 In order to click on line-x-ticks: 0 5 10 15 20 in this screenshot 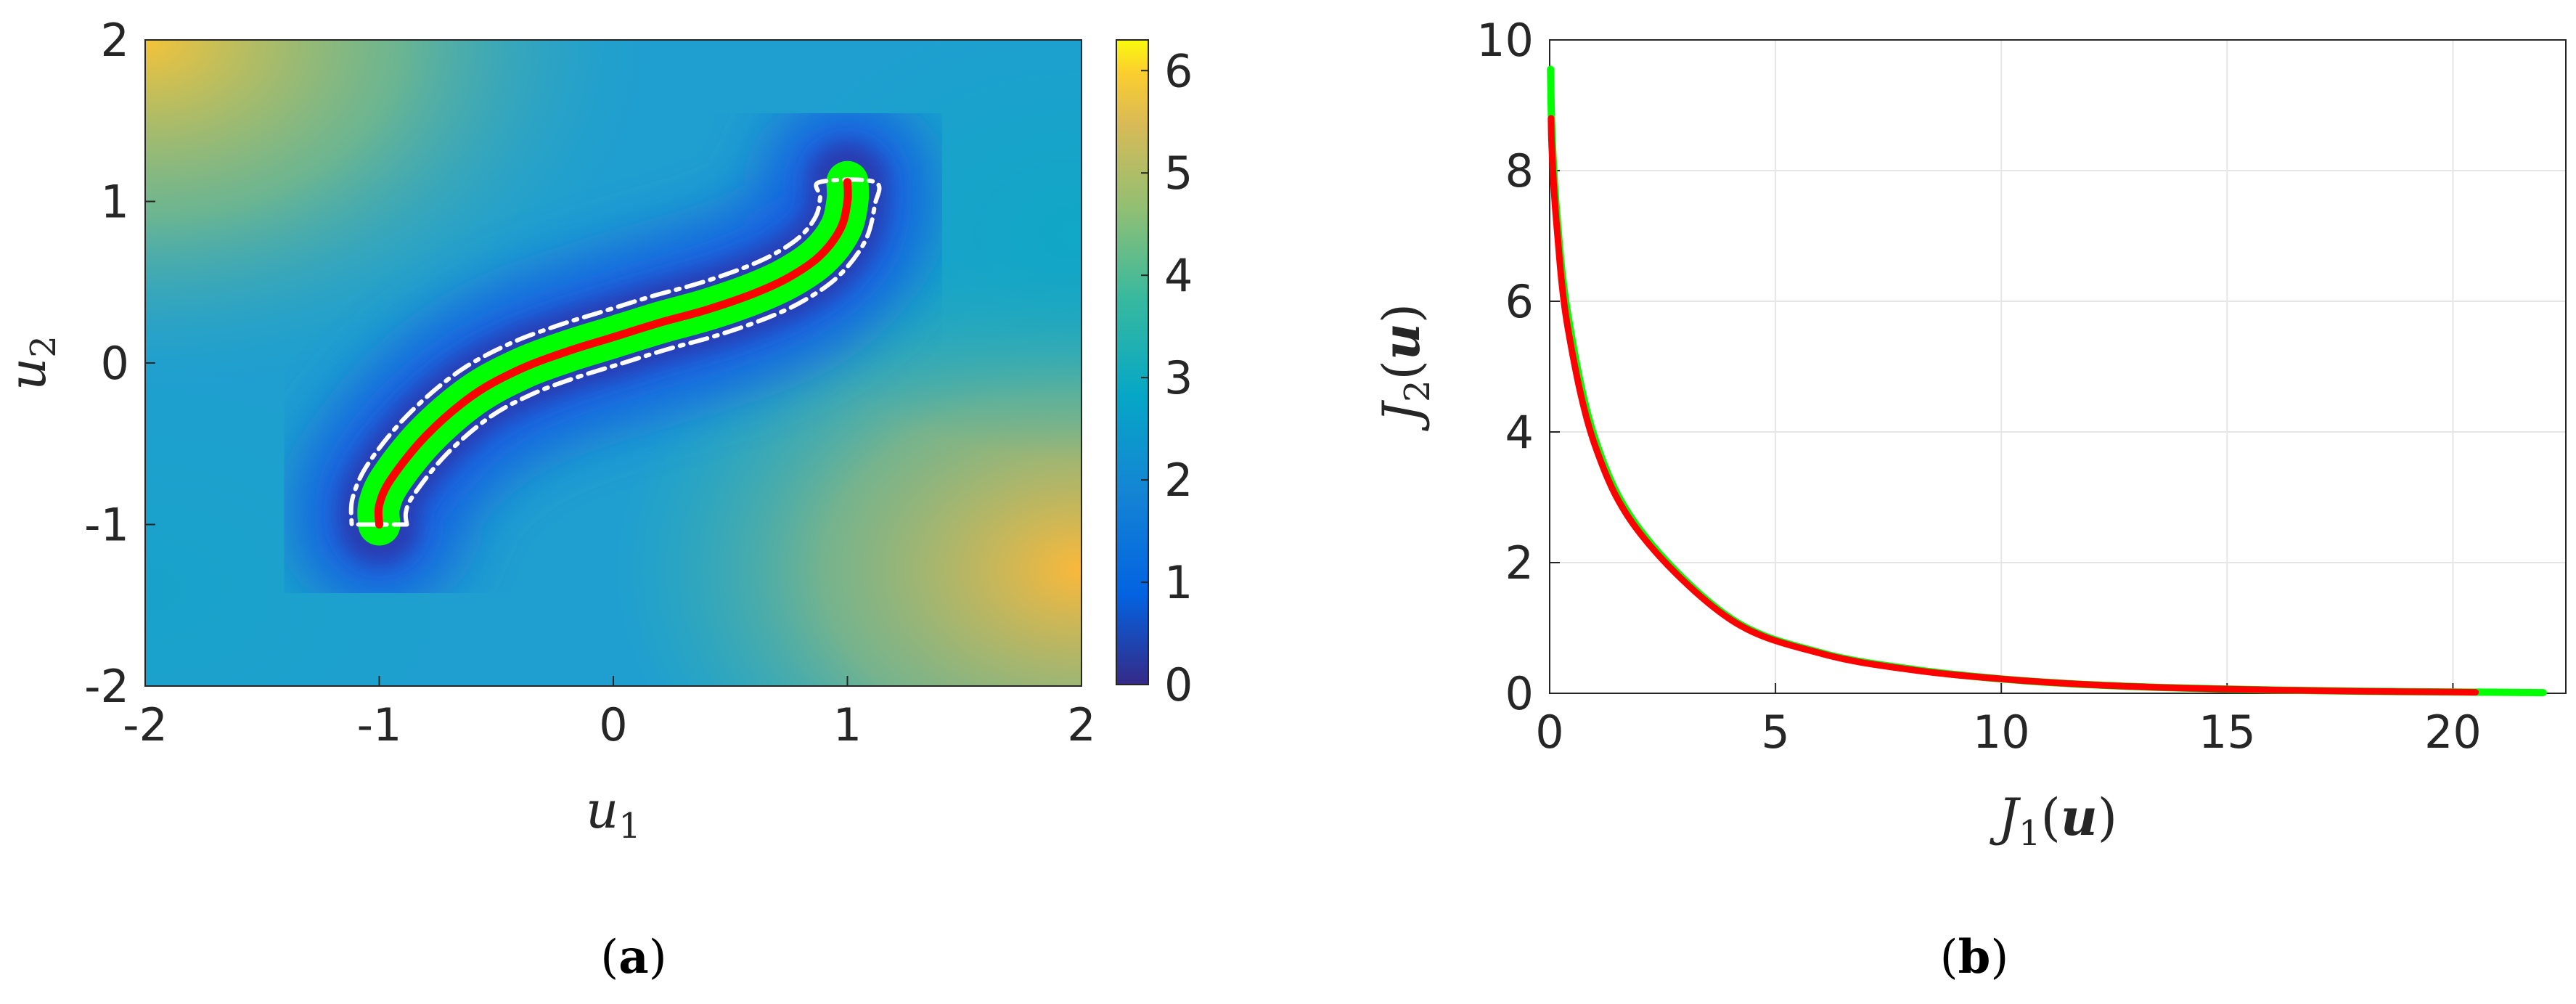, I will do `click(2009, 721)`.